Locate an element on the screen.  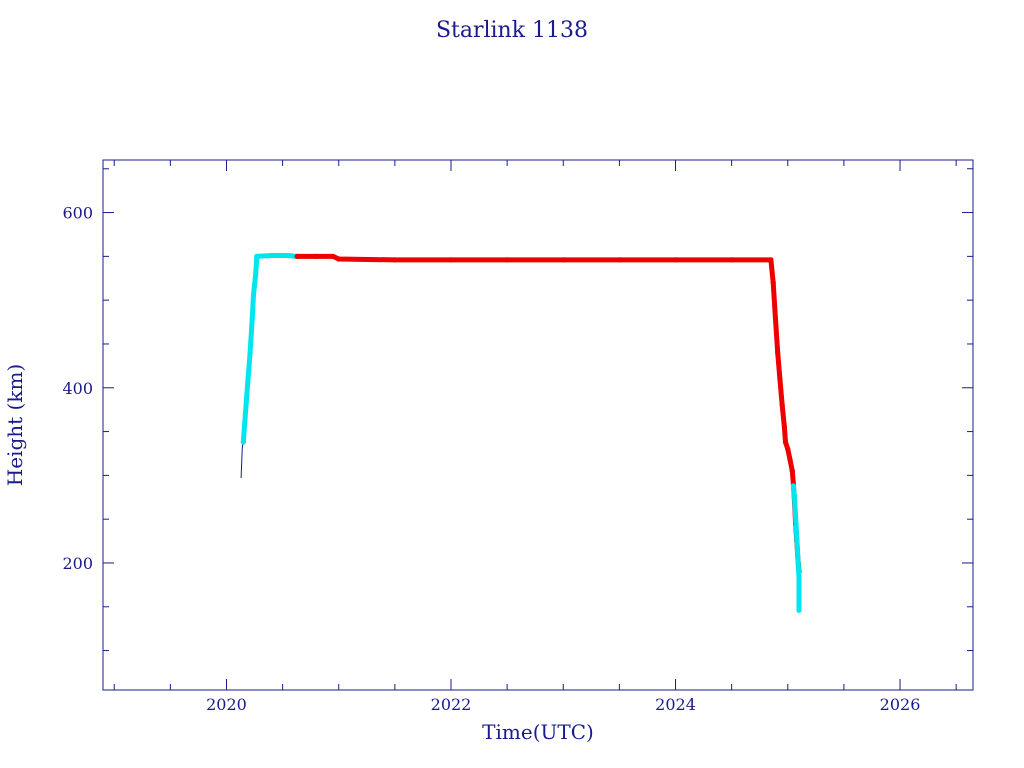
x-tick-label: 2022 is located at coordinates (451, 704).